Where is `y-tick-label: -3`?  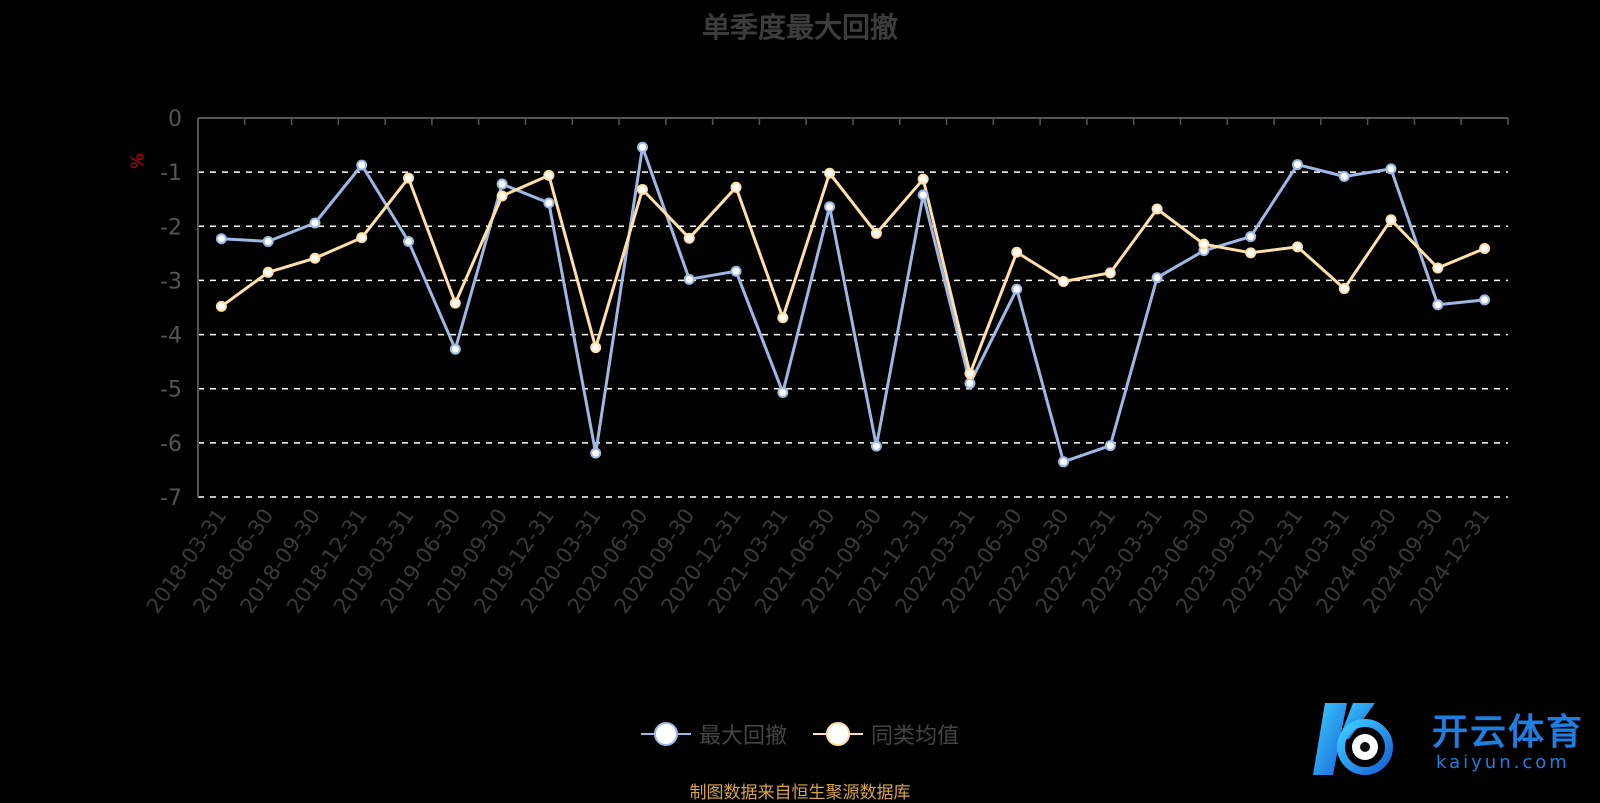 y-tick-label: -3 is located at coordinates (171, 281).